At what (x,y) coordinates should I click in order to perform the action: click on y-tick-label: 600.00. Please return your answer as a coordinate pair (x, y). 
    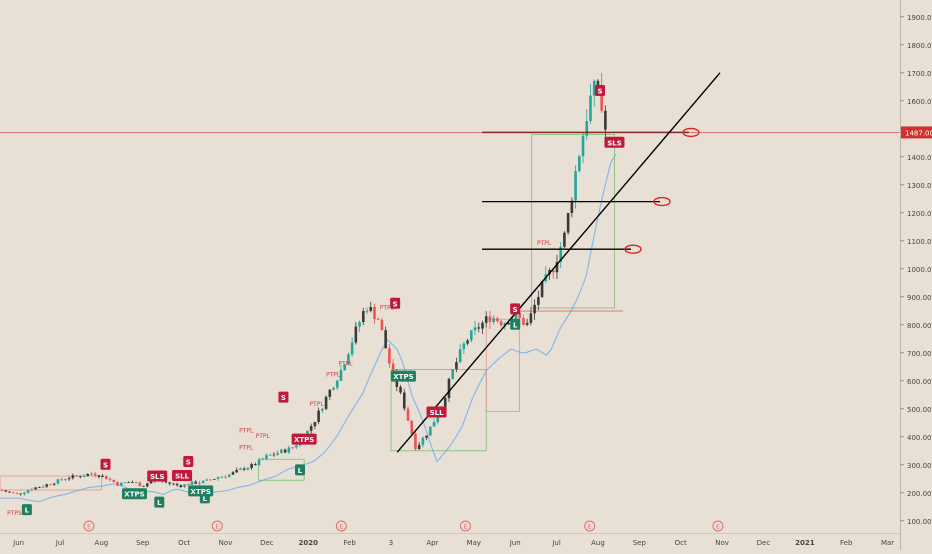
    Looking at the image, I should click on (919, 382).